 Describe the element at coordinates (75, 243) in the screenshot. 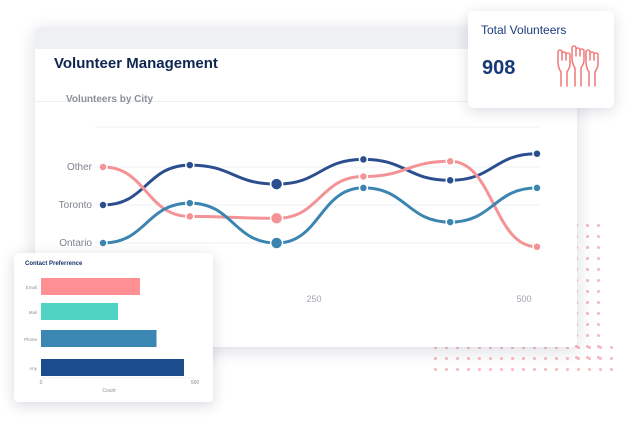

I see `y-tick-label: Ontario` at that location.